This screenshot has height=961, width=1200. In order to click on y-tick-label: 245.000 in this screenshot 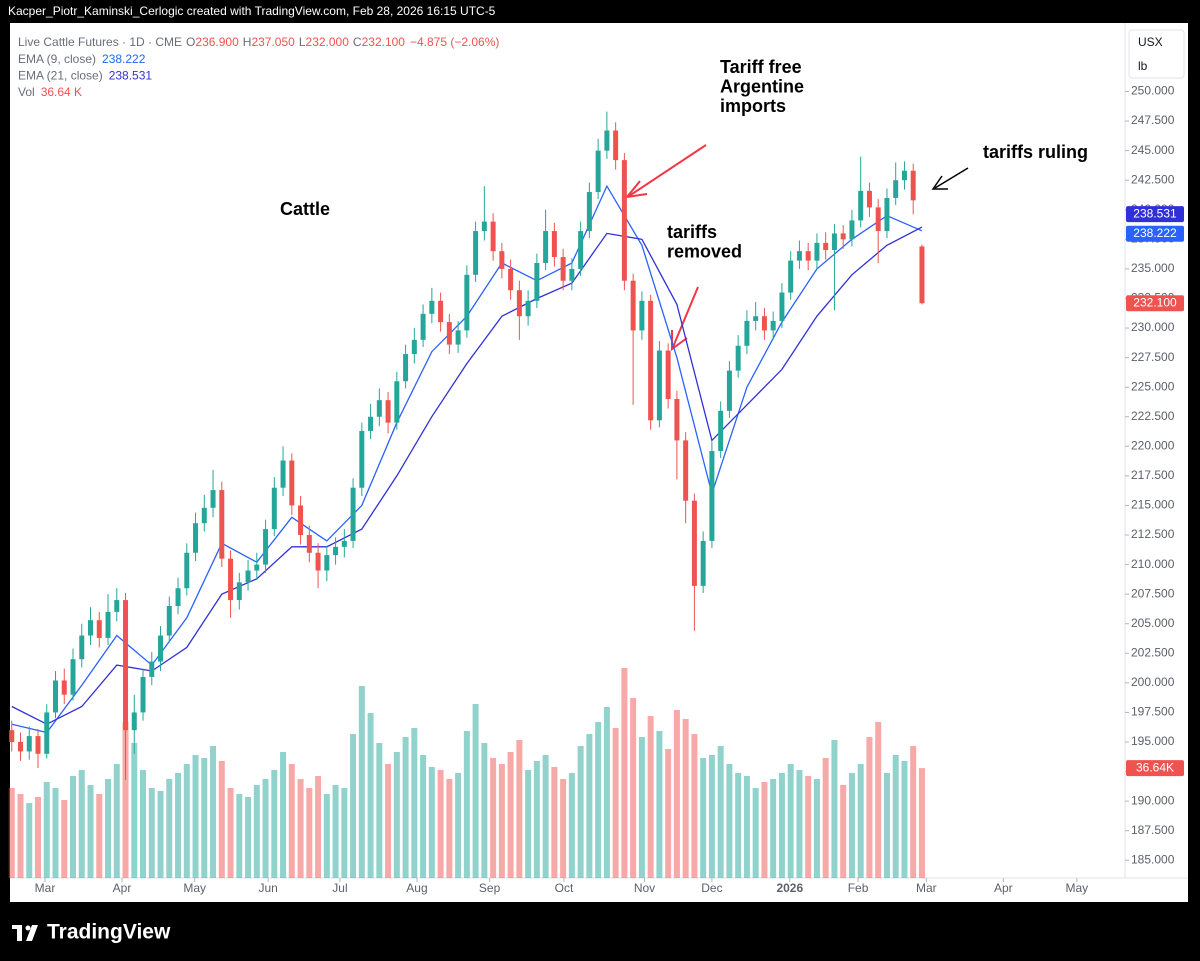, I will do `click(1153, 150)`.